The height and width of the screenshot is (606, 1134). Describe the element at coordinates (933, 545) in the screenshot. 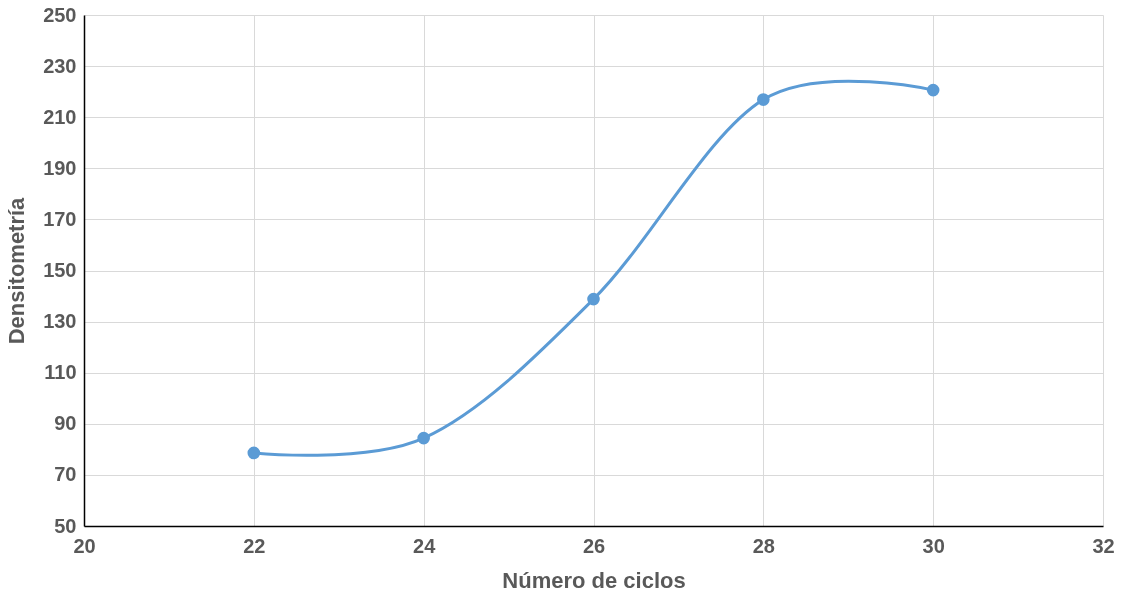

I see `x-tick-label: 30` at that location.